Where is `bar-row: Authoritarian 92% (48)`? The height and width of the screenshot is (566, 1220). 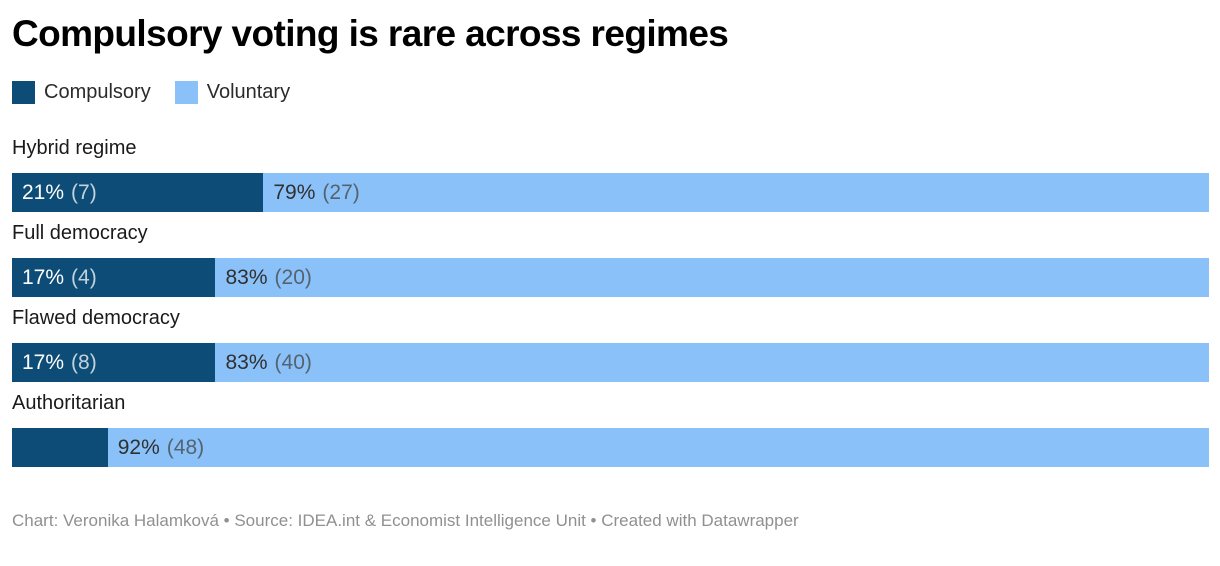
bar-row: Authoritarian 92% (48) is located at coordinates (610, 429).